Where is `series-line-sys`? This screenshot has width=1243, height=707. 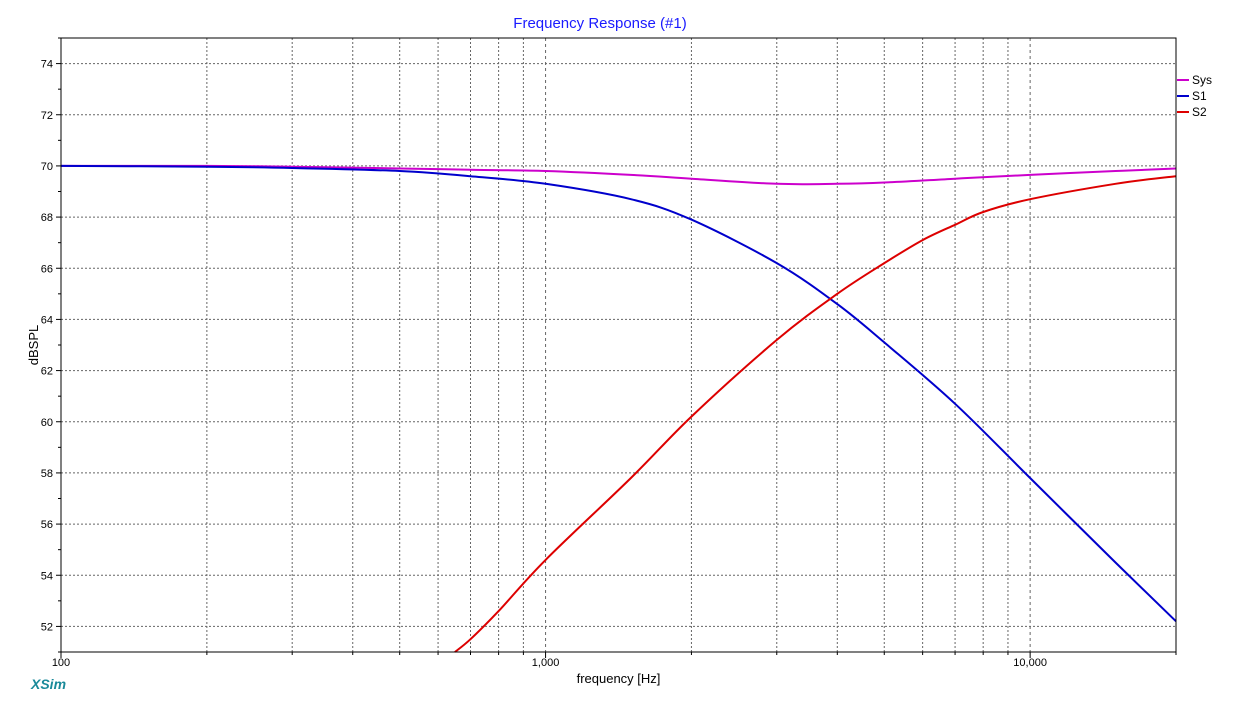 series-line-sys is located at coordinates (618, 175).